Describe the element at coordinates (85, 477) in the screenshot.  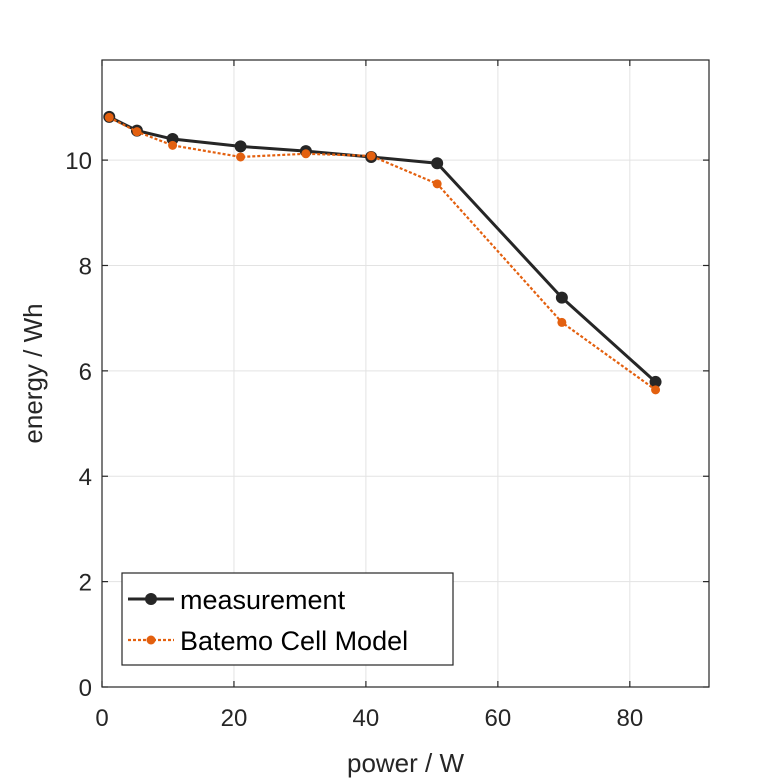
I see `y-tick-label: 4` at that location.